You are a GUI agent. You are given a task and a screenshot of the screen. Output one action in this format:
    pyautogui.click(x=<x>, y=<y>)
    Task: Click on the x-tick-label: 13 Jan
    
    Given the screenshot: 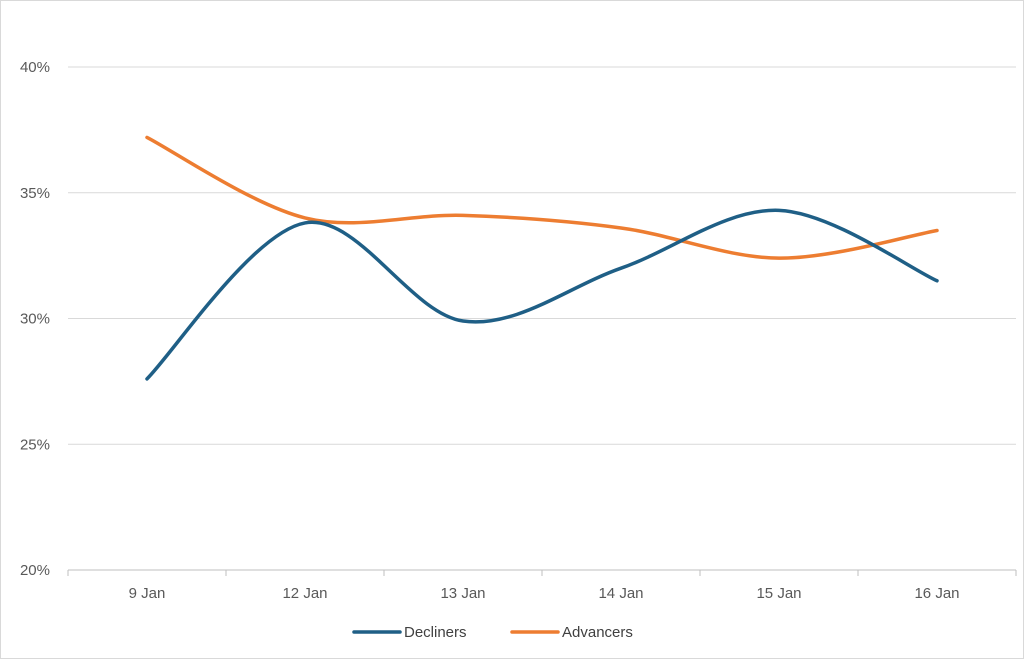 What is the action you would take?
    pyautogui.click(x=462, y=593)
    